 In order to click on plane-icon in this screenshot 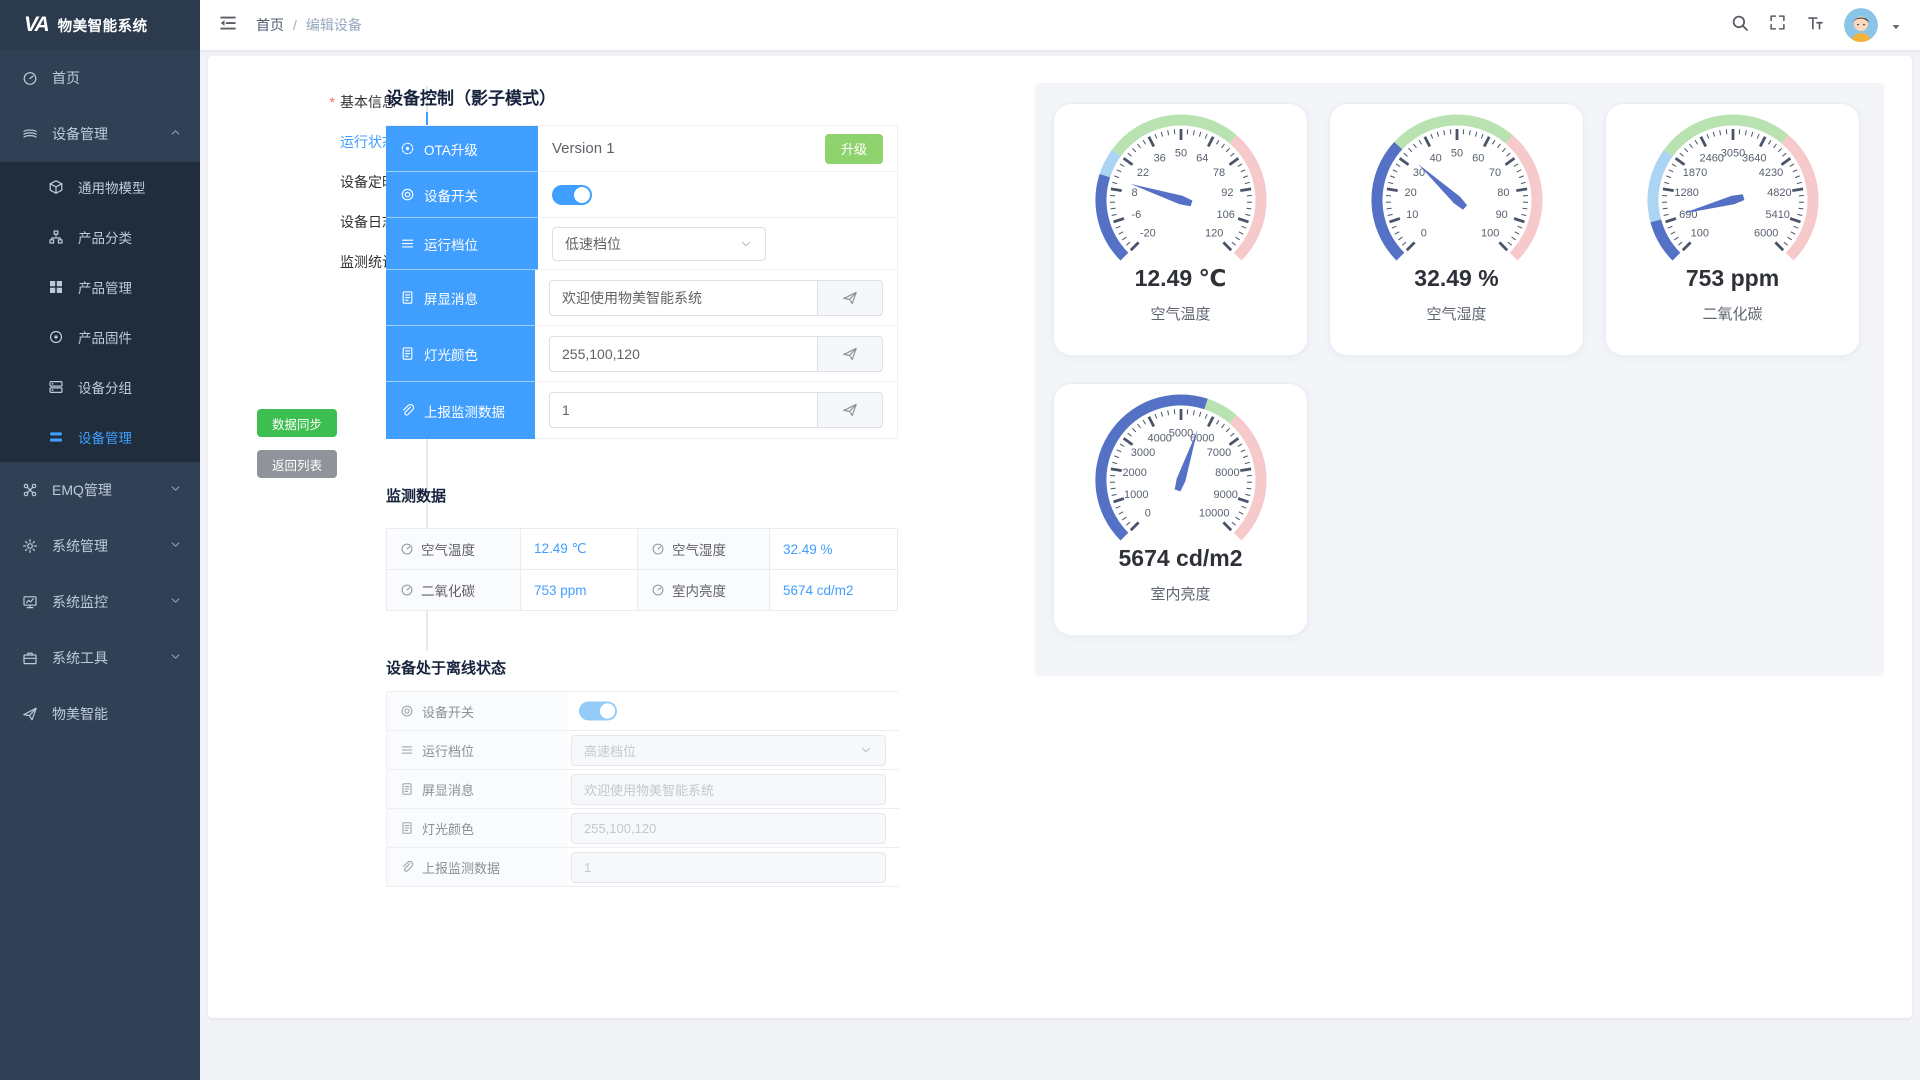, I will do `click(30, 714)`.